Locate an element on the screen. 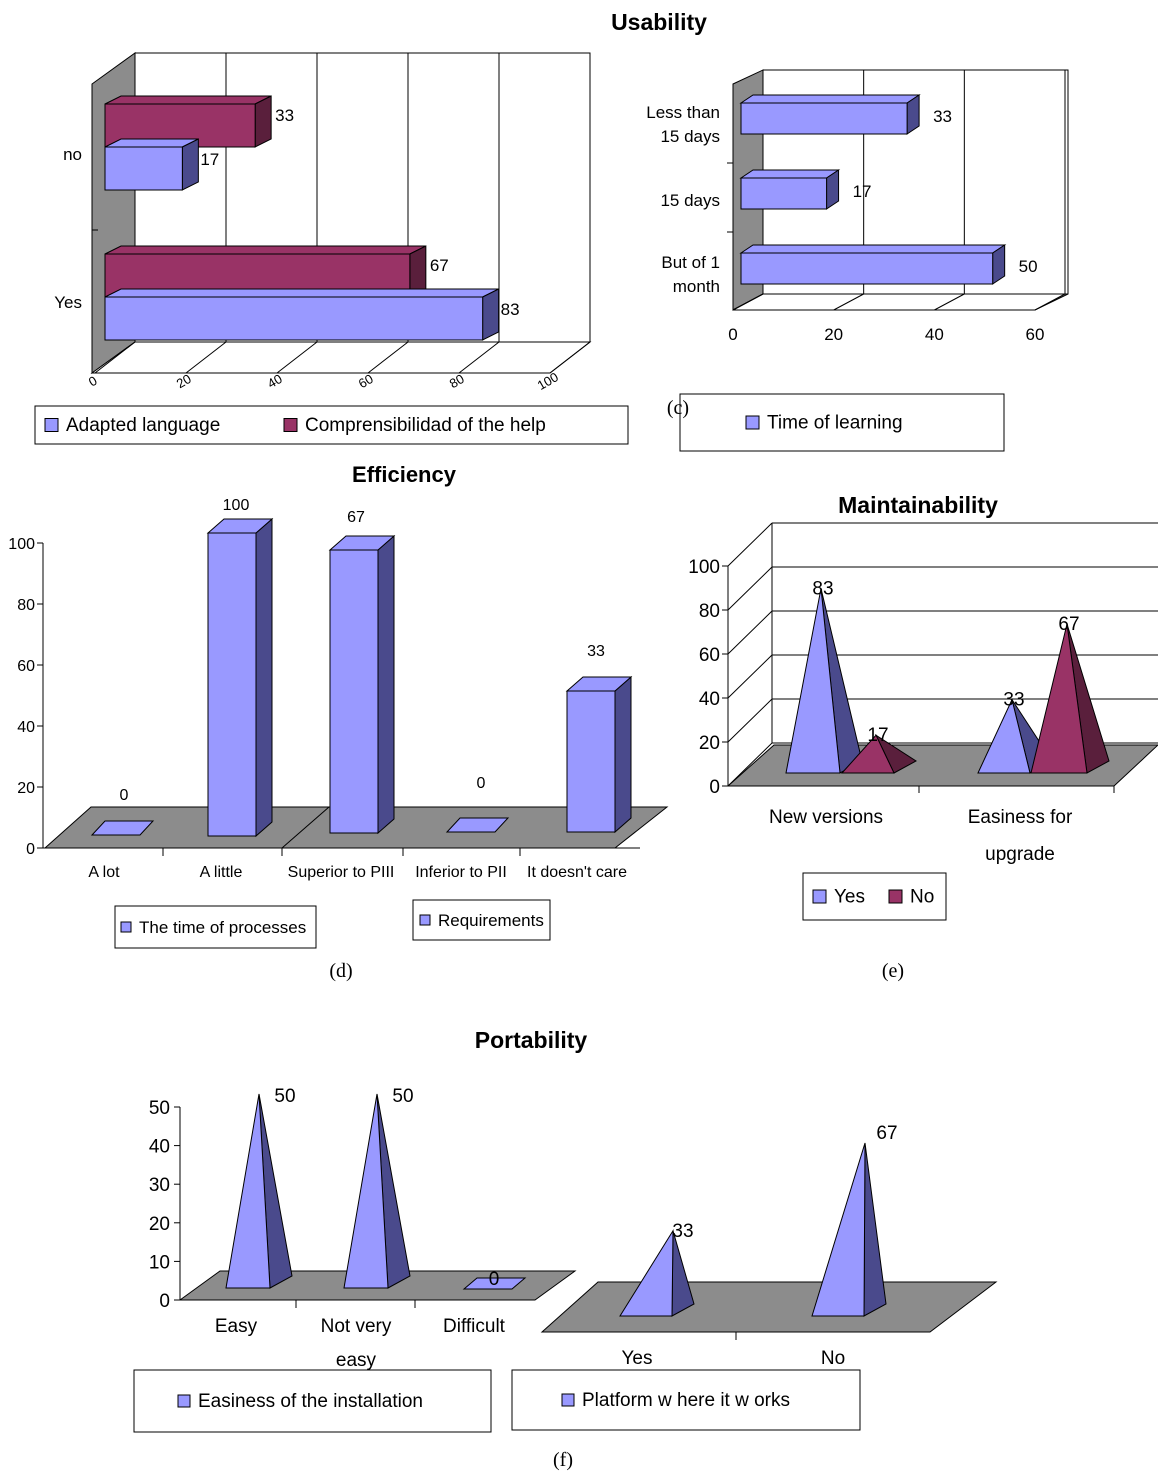 The width and height of the screenshot is (1158, 1472). legend-time-of-processes-label-0: The time of processes is located at coordinates (222, 927).